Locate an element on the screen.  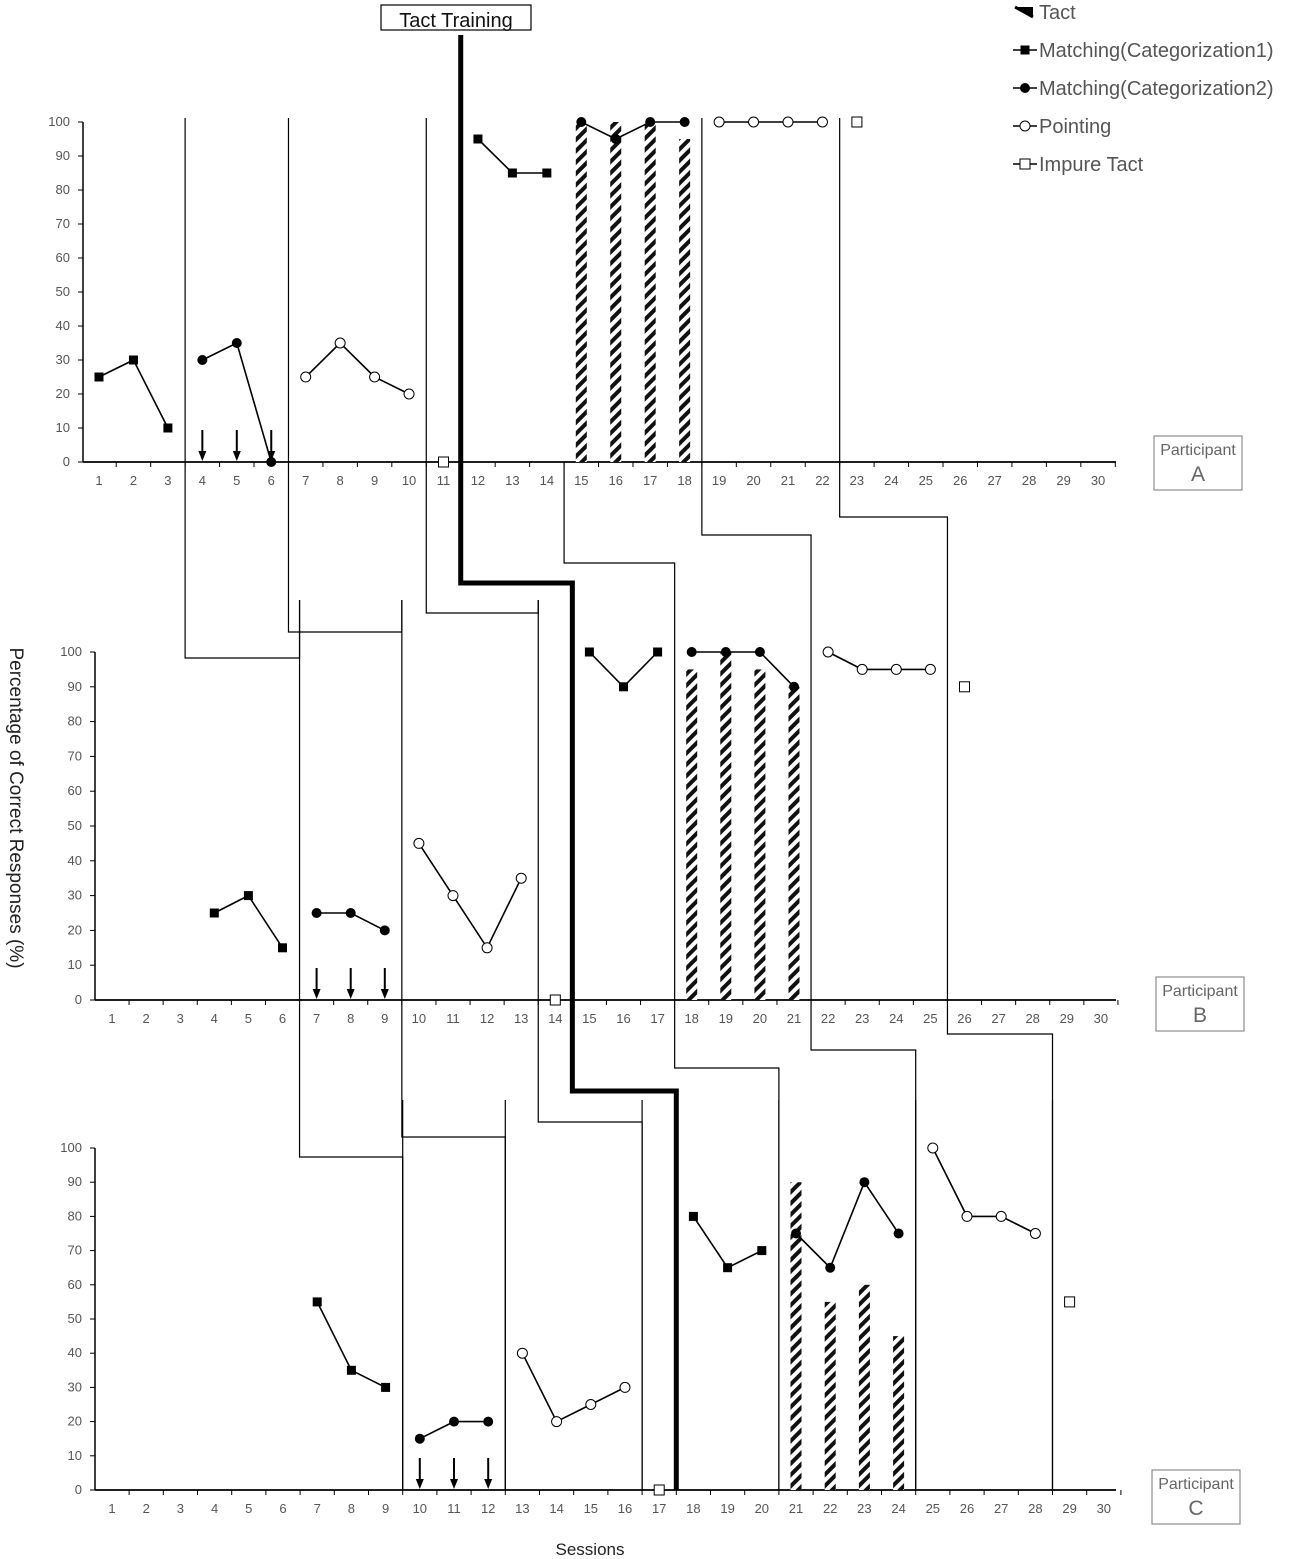
legend-marker is located at coordinates (1025, 126).